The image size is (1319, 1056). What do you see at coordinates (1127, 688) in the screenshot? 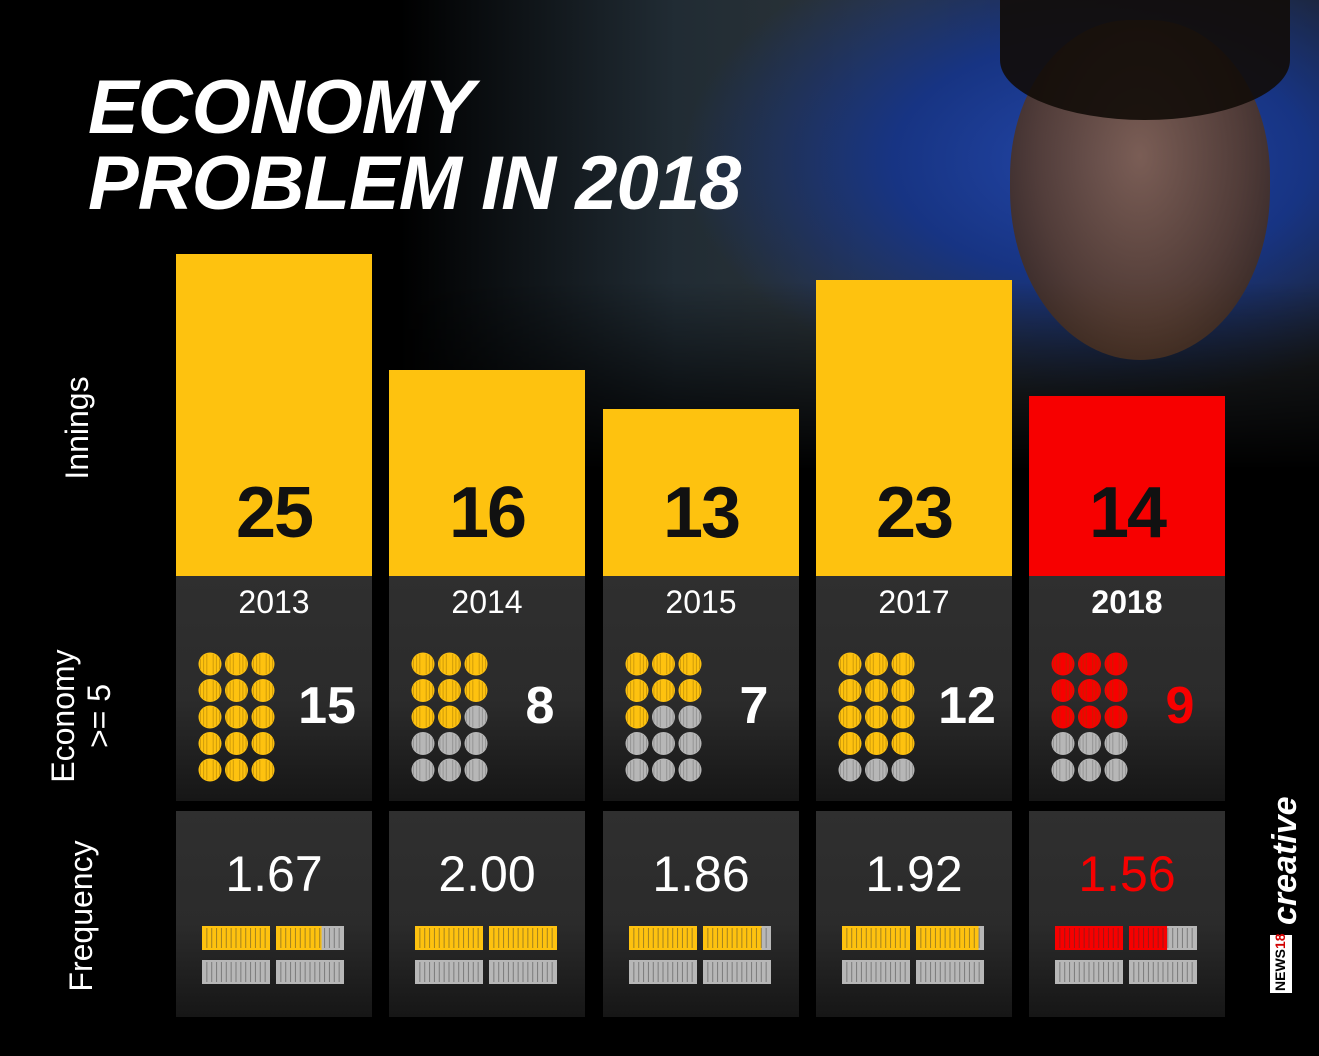
I see `economy-panel: 2018 9` at bounding box center [1127, 688].